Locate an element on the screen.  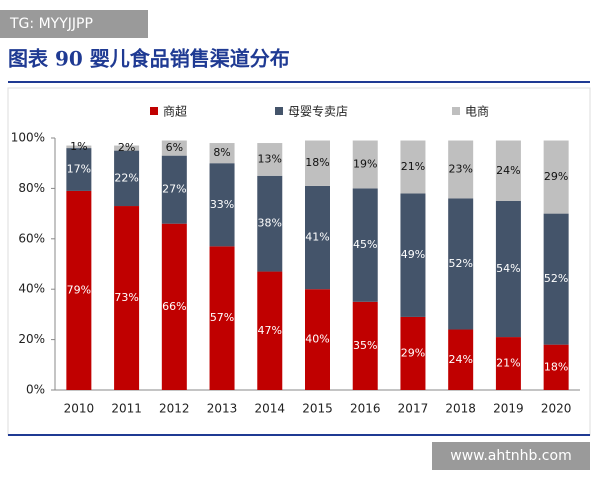
x-tick-label: 2010 is located at coordinates (79, 409).